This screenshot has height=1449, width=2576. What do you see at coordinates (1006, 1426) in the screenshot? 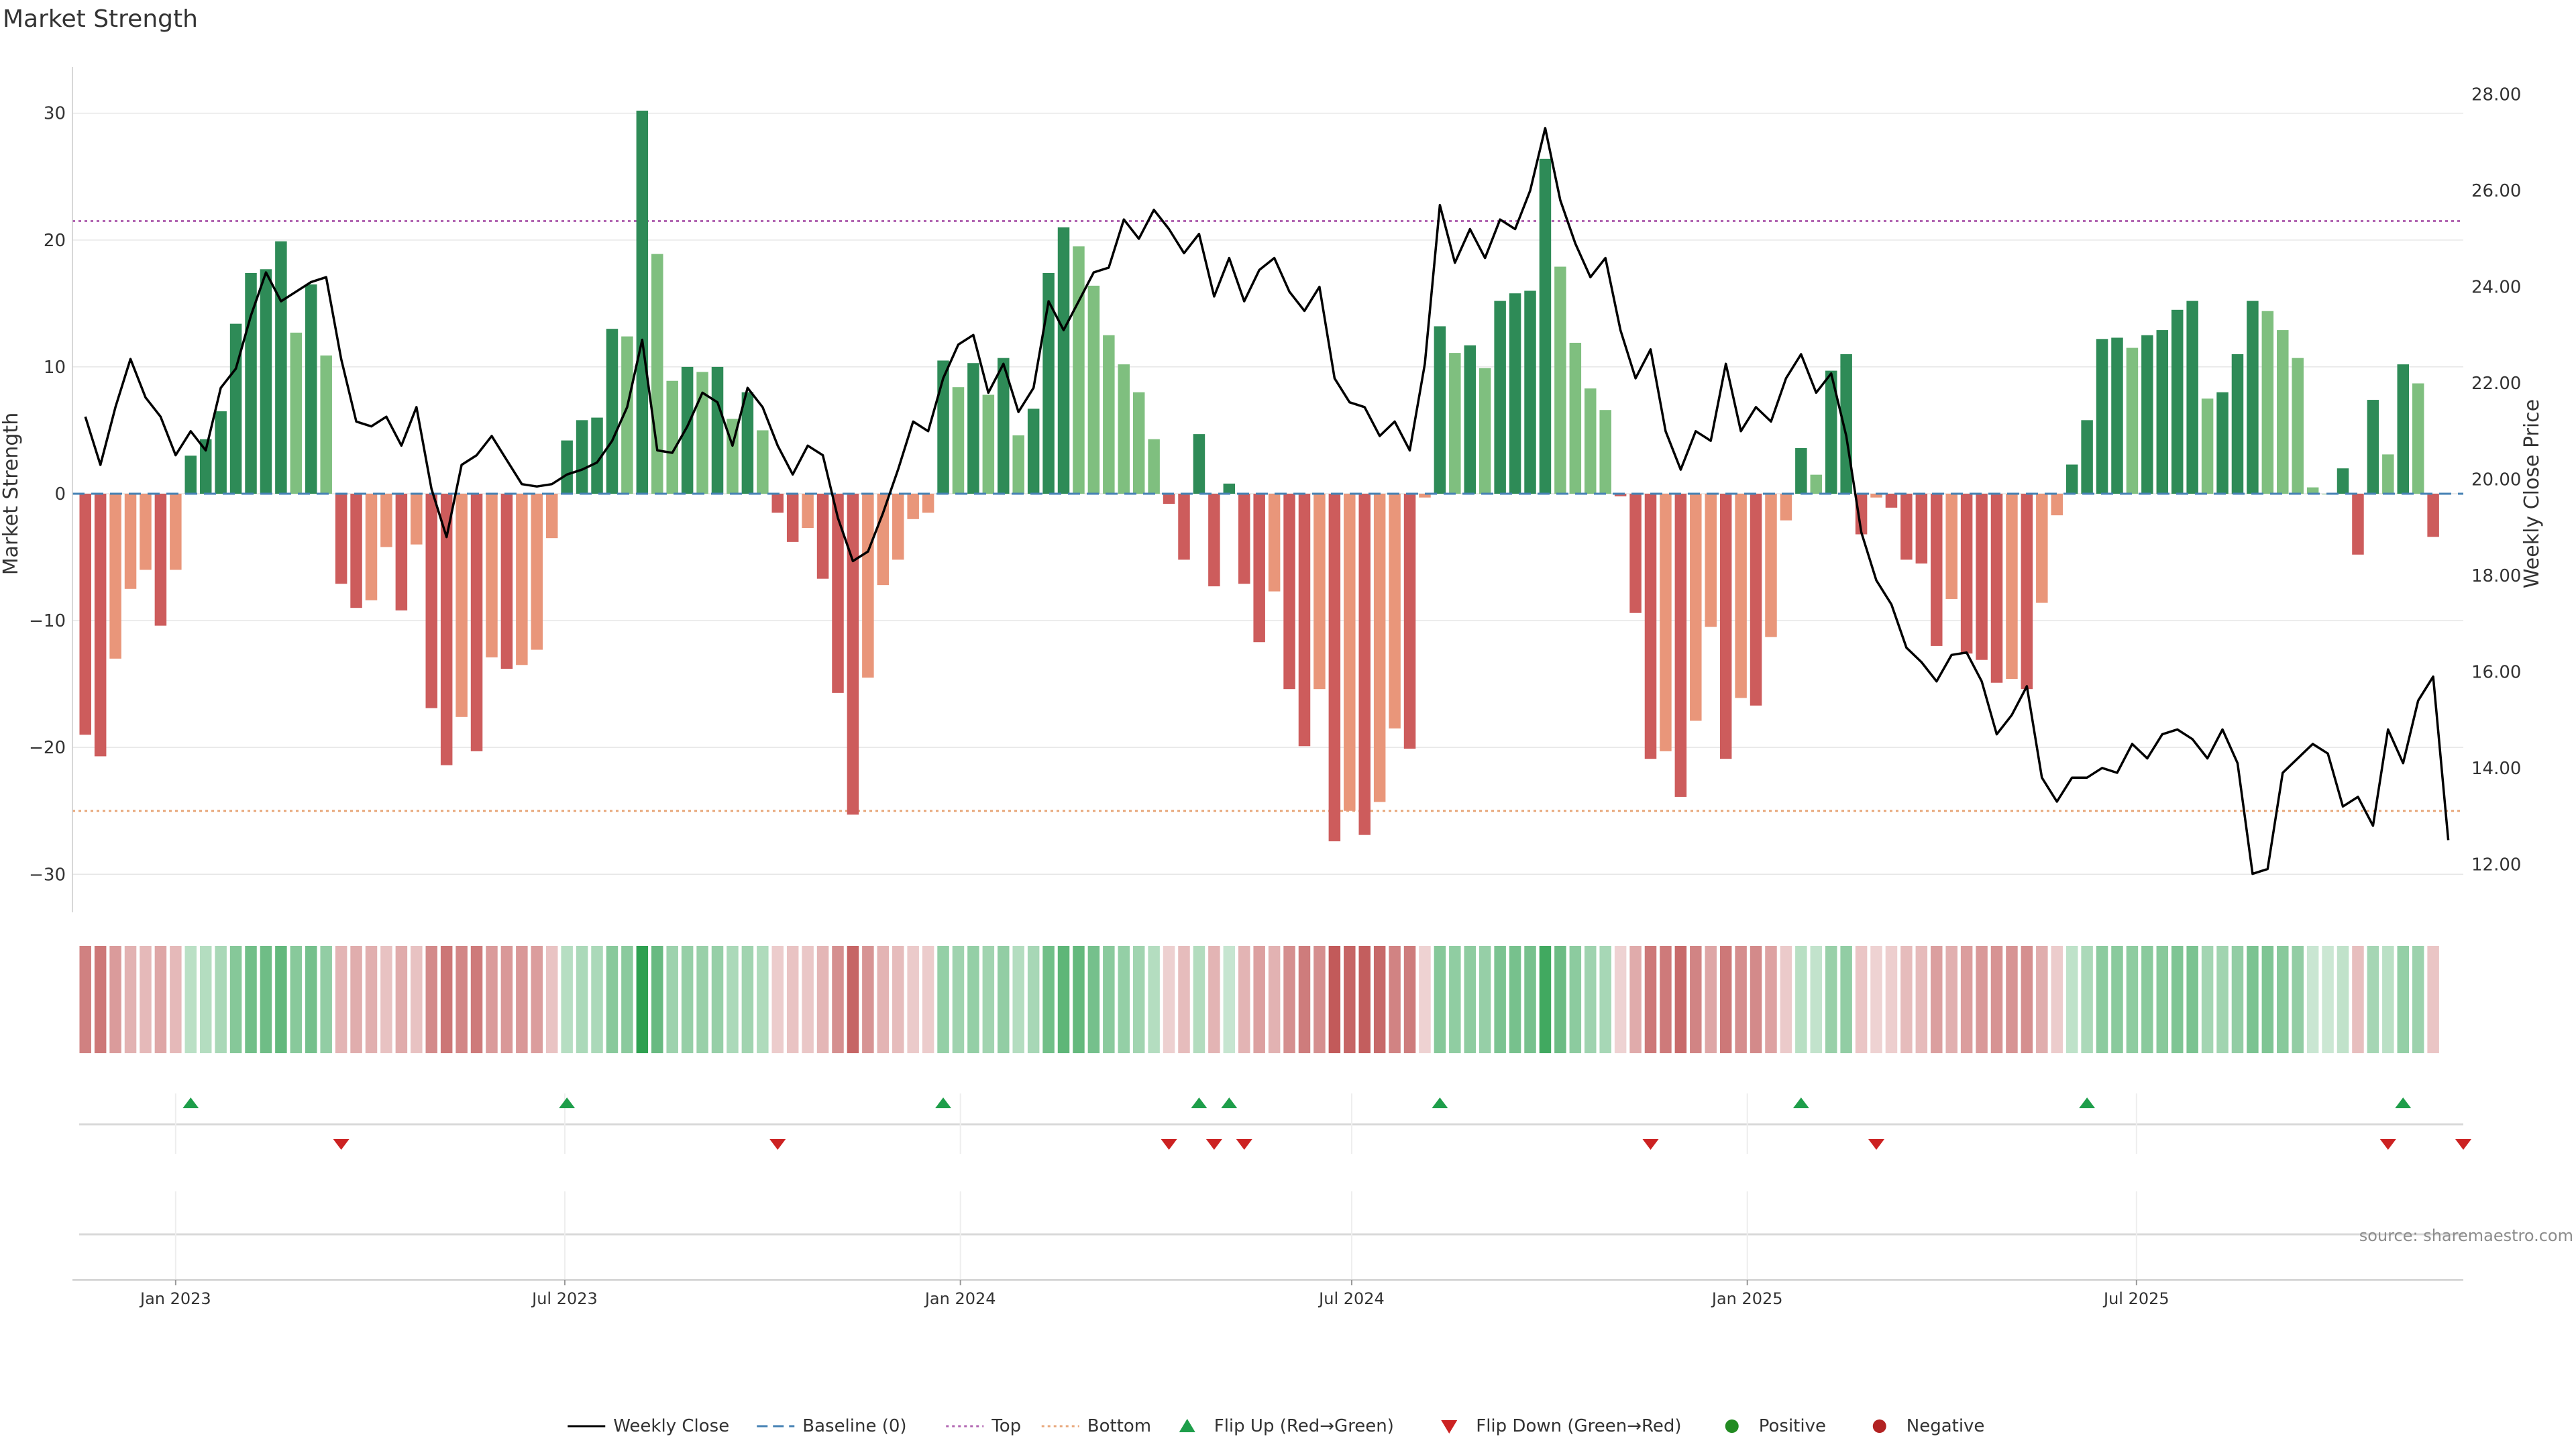
I see `legend-label: Top` at bounding box center [1006, 1426].